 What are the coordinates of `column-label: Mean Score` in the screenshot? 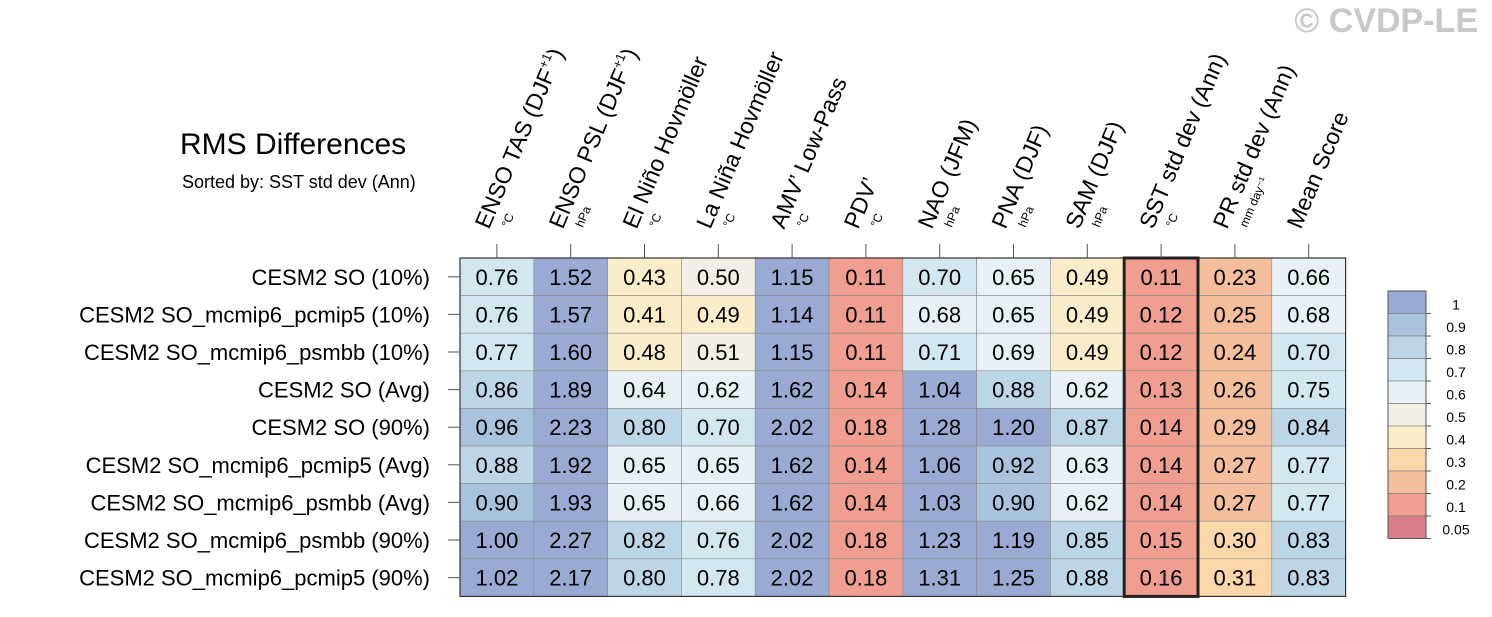 It's located at (1317, 170).